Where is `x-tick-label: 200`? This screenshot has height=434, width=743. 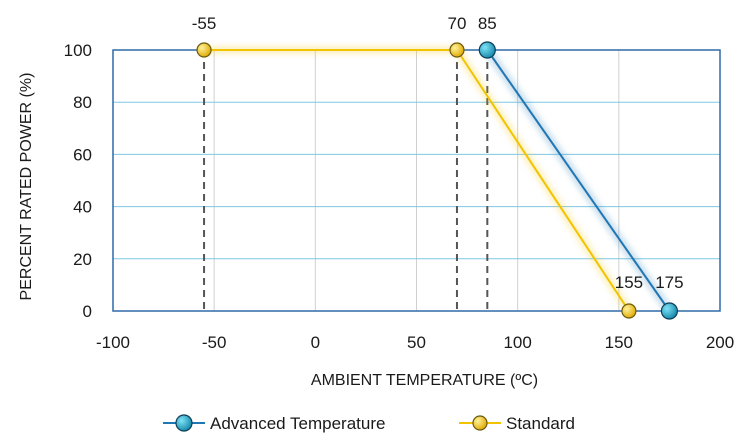
x-tick-label: 200 is located at coordinates (720, 342).